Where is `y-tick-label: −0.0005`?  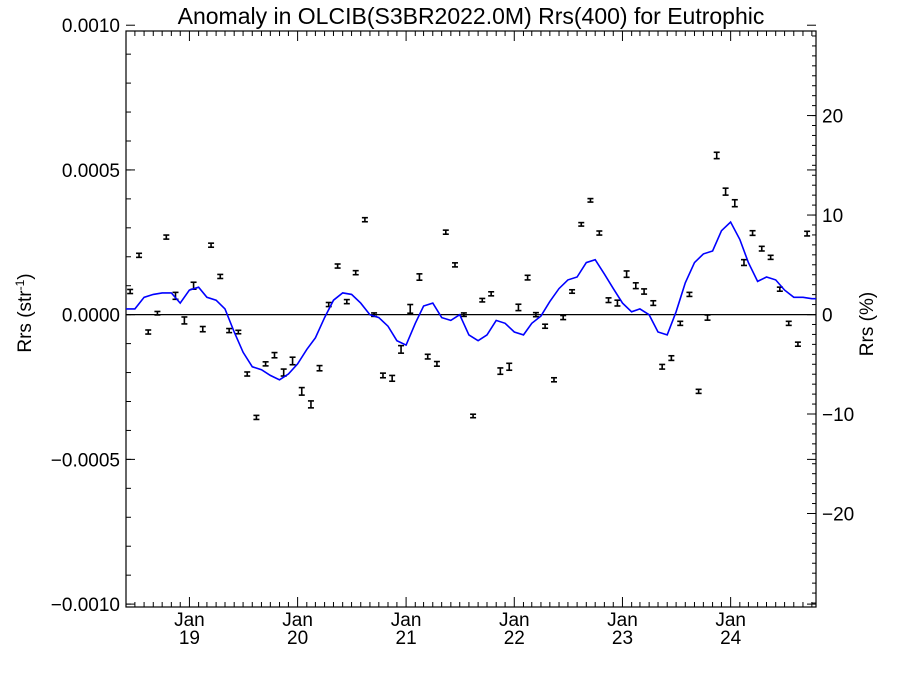 y-tick-label: −0.0005 is located at coordinates (85, 460).